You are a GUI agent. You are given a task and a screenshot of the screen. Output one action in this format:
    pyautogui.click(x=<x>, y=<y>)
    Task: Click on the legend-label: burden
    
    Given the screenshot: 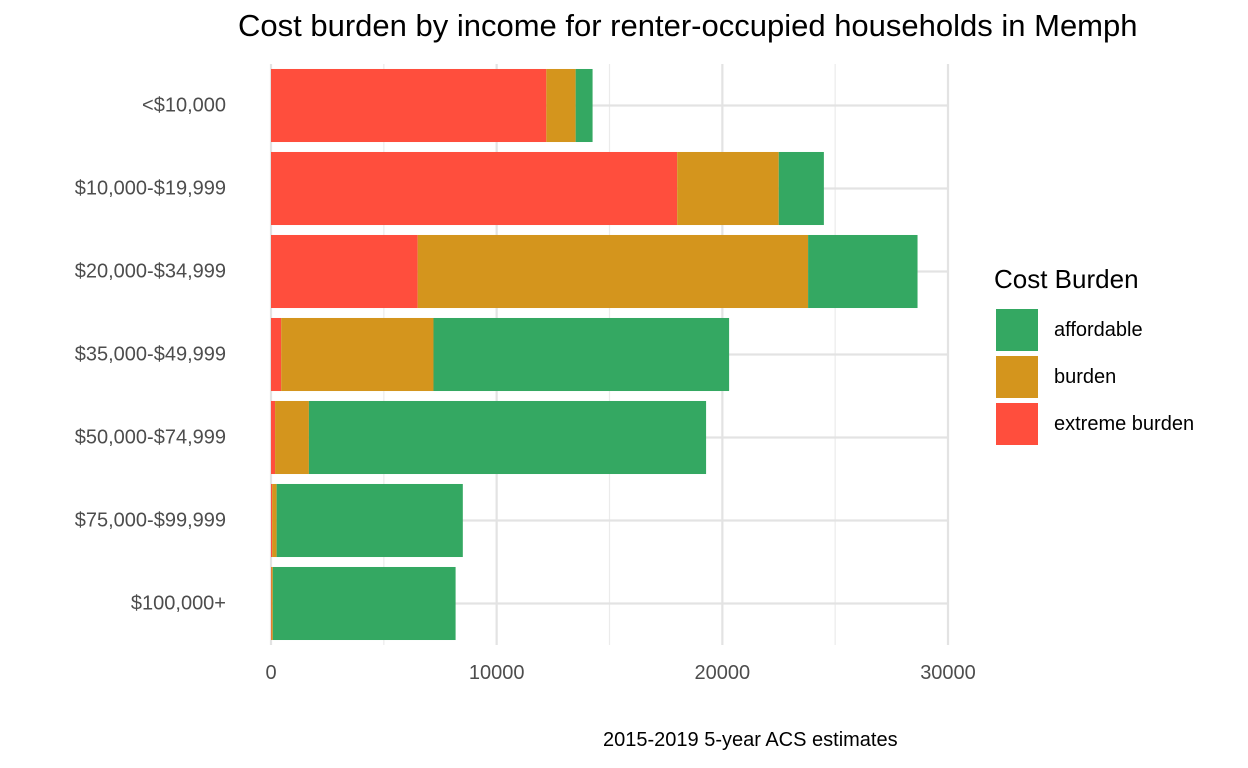 What is the action you would take?
    pyautogui.click(x=1085, y=376)
    